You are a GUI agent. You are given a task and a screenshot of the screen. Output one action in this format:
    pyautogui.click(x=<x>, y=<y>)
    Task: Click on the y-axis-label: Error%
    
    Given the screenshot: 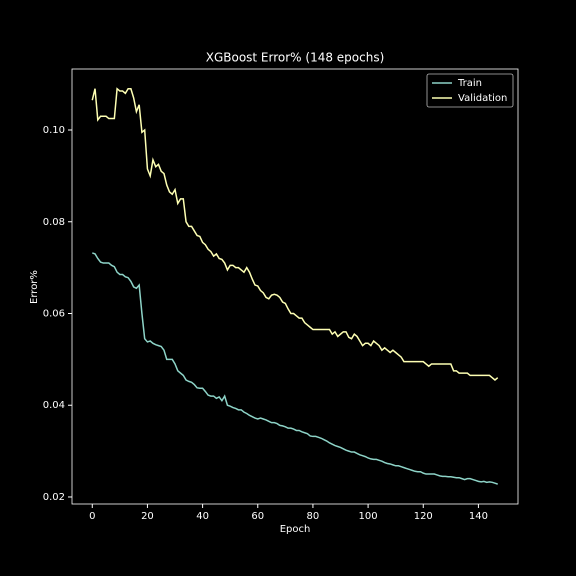 What is the action you would take?
    pyautogui.click(x=34, y=287)
    